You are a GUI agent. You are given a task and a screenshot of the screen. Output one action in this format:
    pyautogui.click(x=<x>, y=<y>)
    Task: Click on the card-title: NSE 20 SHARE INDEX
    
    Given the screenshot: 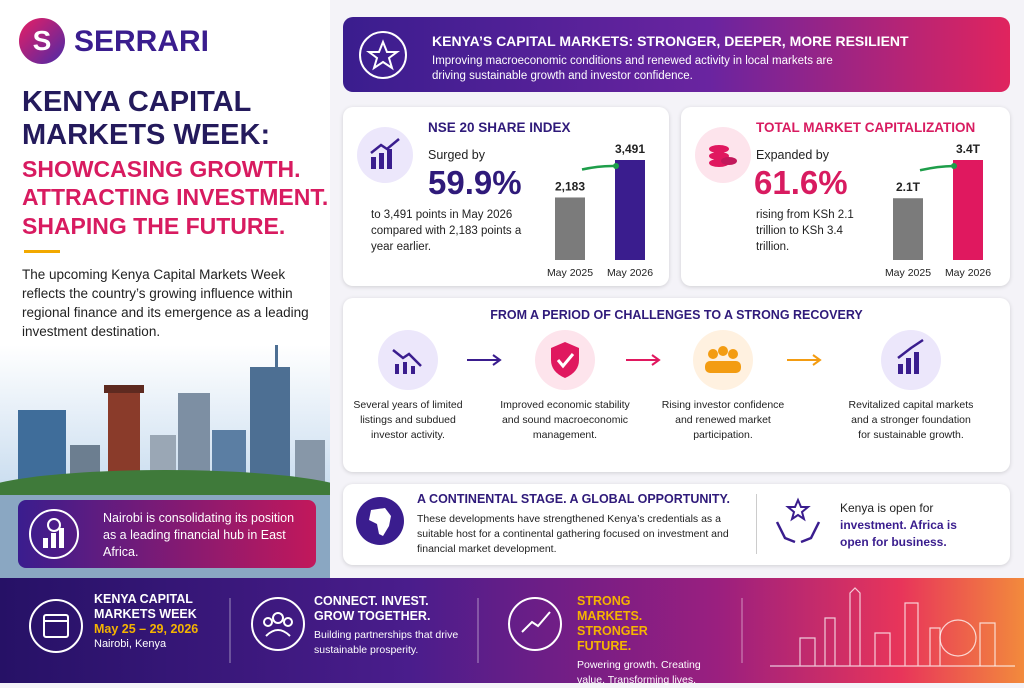 What is the action you would take?
    pyautogui.click(x=499, y=127)
    